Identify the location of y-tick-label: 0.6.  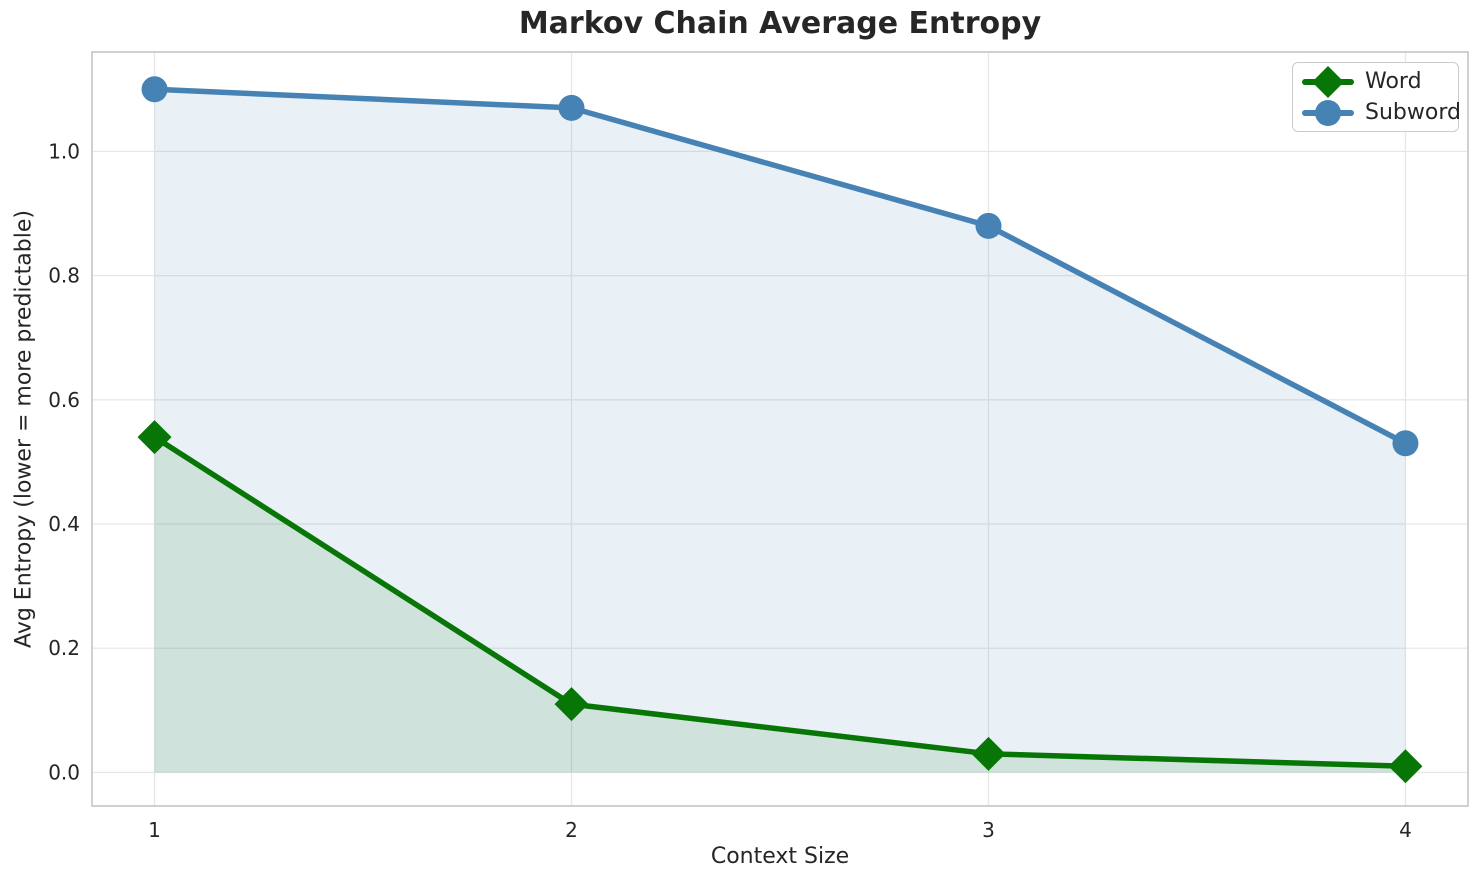
(64, 400).